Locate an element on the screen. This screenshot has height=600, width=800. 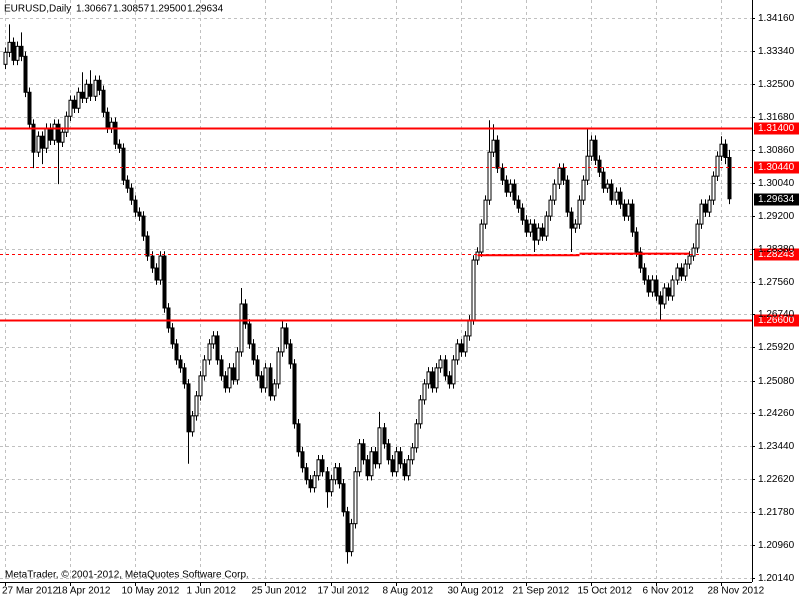
level-label: 1.28243 is located at coordinates (776, 254).